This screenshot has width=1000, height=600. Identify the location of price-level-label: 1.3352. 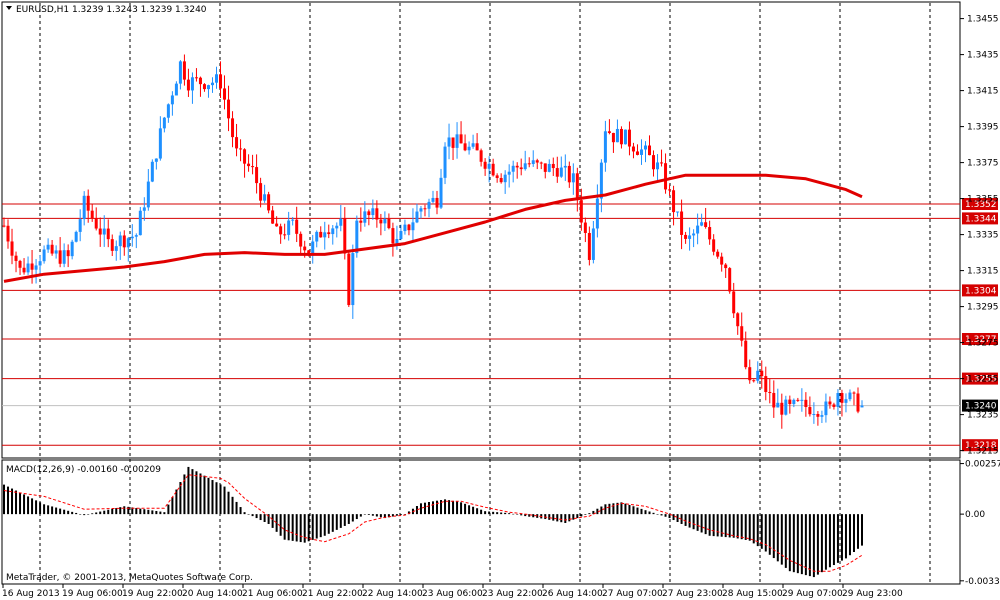
(981, 205).